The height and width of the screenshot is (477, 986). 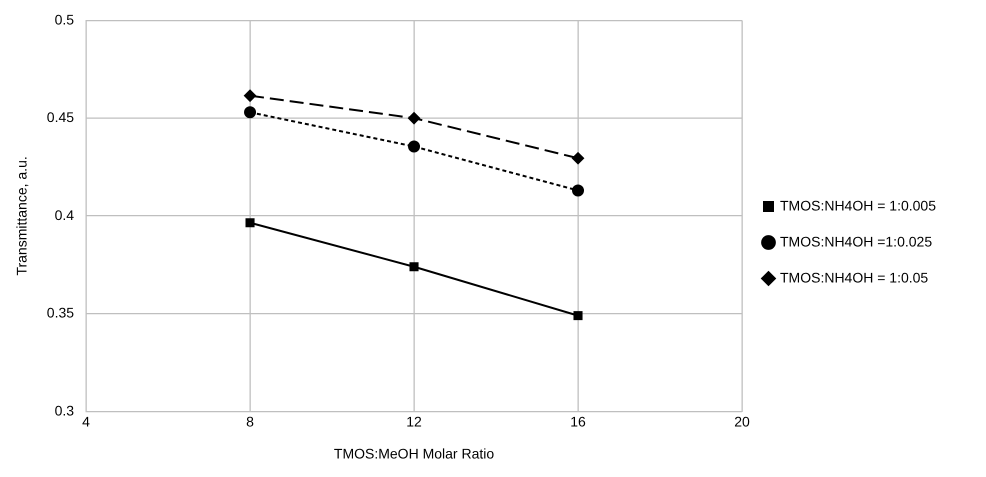 What do you see at coordinates (414, 453) in the screenshot?
I see `x-axis-title: TMOS:MeOH Molar Ratio` at bounding box center [414, 453].